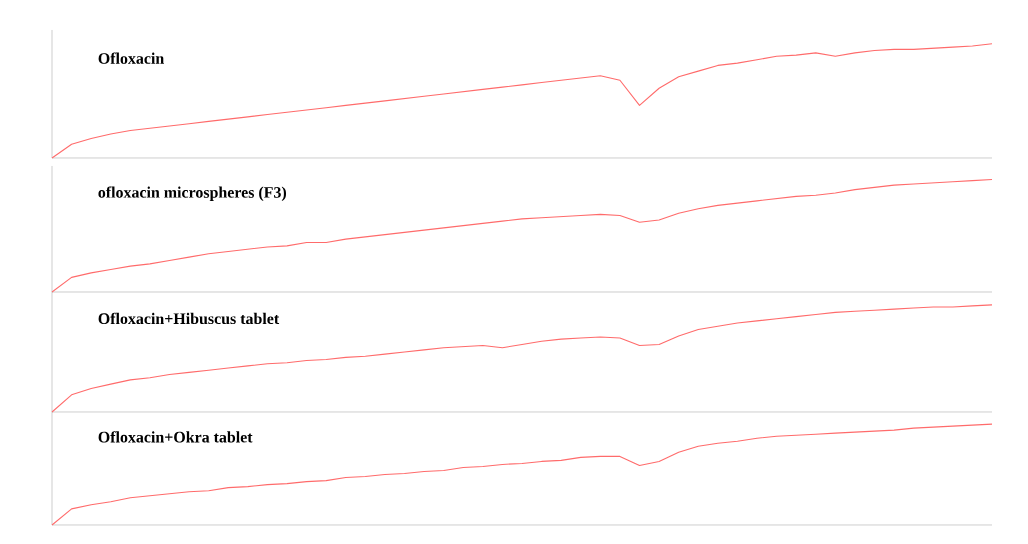 The height and width of the screenshot is (544, 1028). What do you see at coordinates (131, 58) in the screenshot?
I see `chart-title: Ofloxacin` at bounding box center [131, 58].